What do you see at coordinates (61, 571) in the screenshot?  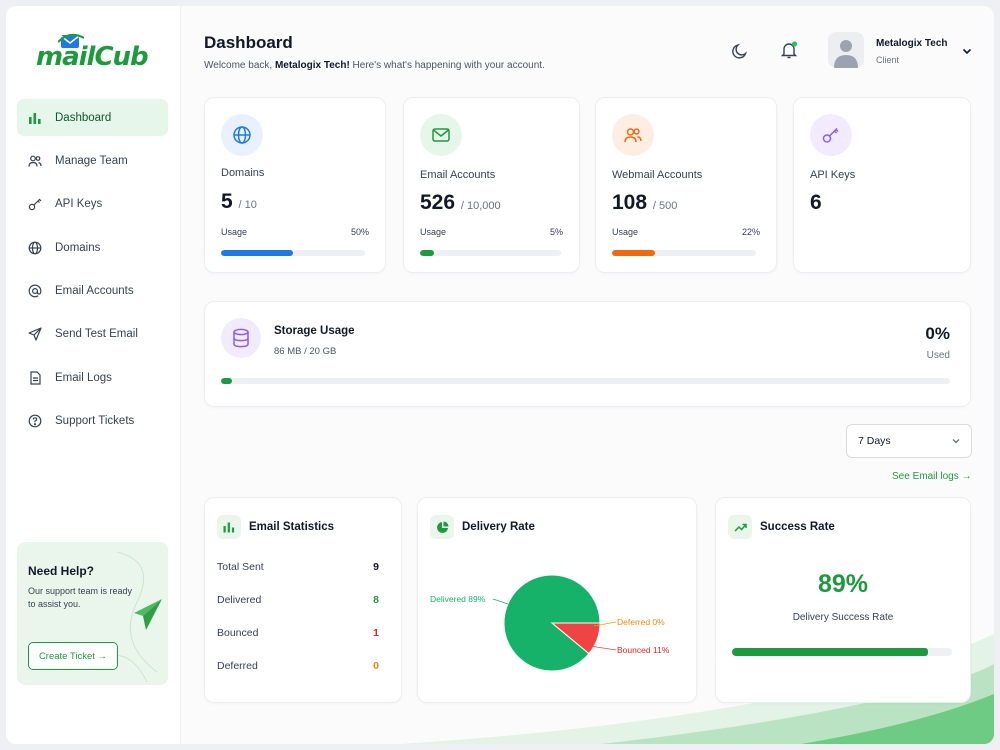 I see `help-title: Need Help?` at bounding box center [61, 571].